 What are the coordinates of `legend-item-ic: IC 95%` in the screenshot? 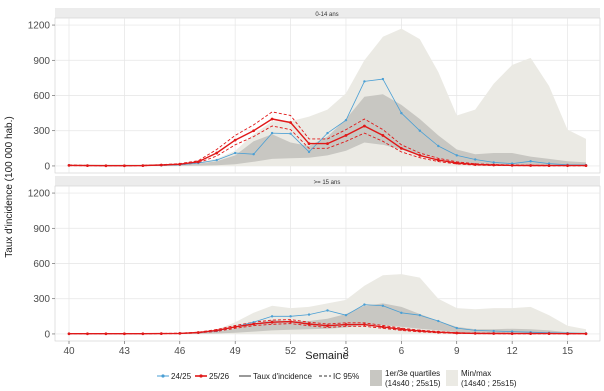 It's located at (339, 376).